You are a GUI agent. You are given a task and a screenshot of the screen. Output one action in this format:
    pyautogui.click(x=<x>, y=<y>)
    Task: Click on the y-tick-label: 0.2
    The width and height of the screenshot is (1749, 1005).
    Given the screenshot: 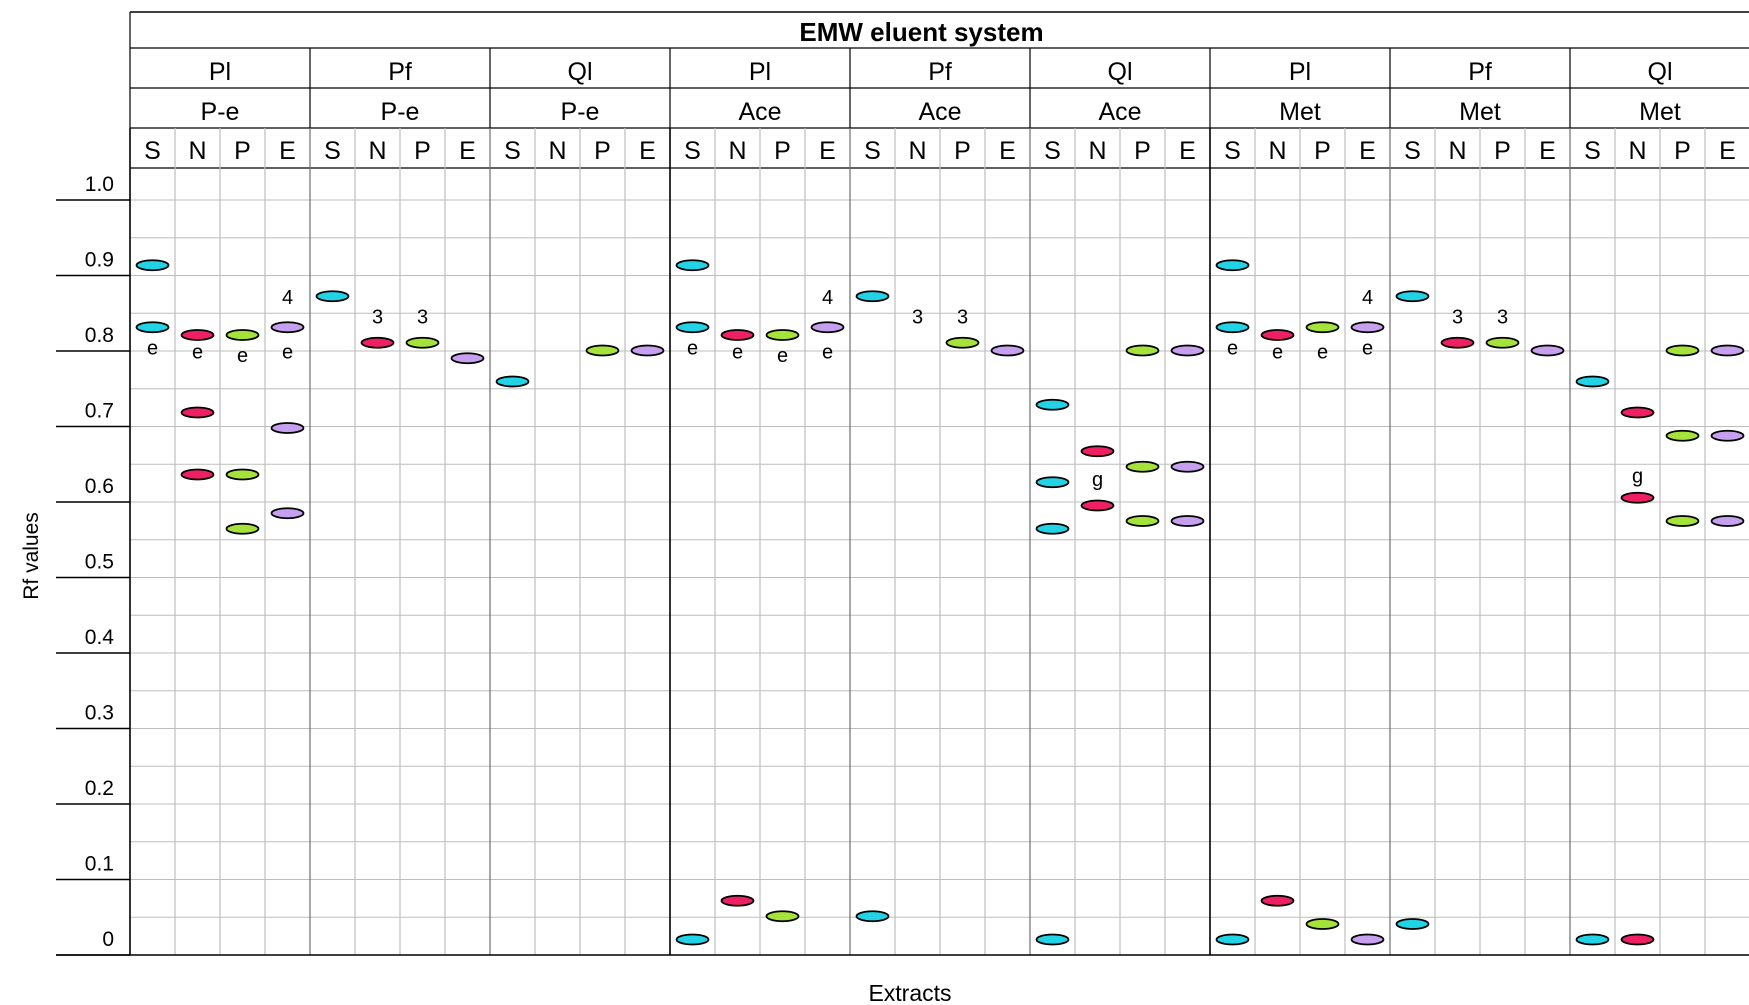 What is the action you would take?
    pyautogui.click(x=99, y=788)
    